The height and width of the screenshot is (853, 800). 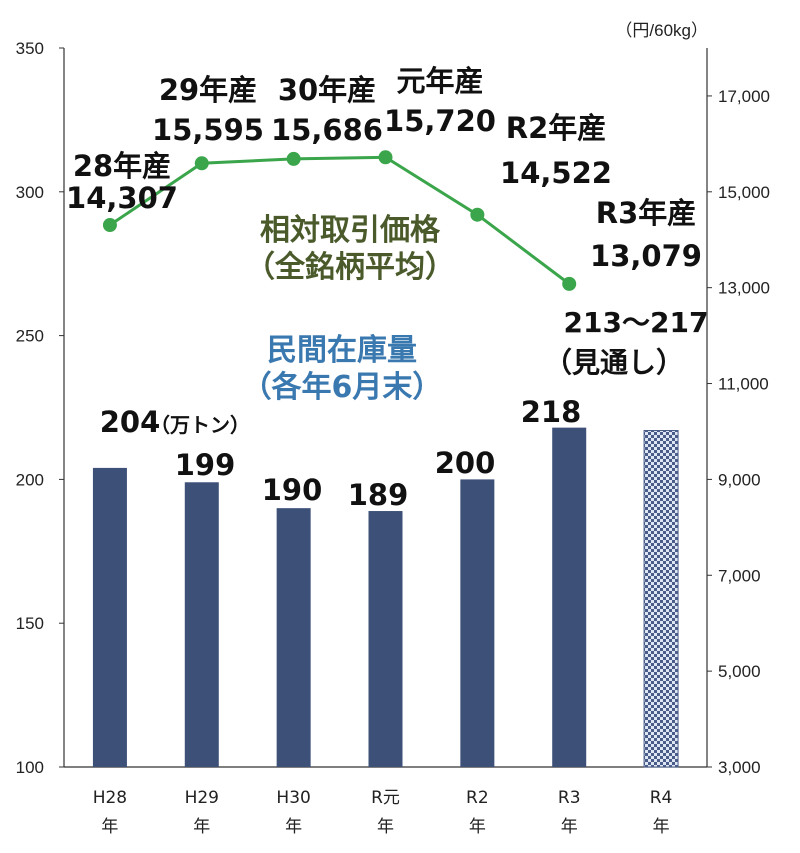 I want to click on right-tick-label: 17,000, so click(x=744, y=96).